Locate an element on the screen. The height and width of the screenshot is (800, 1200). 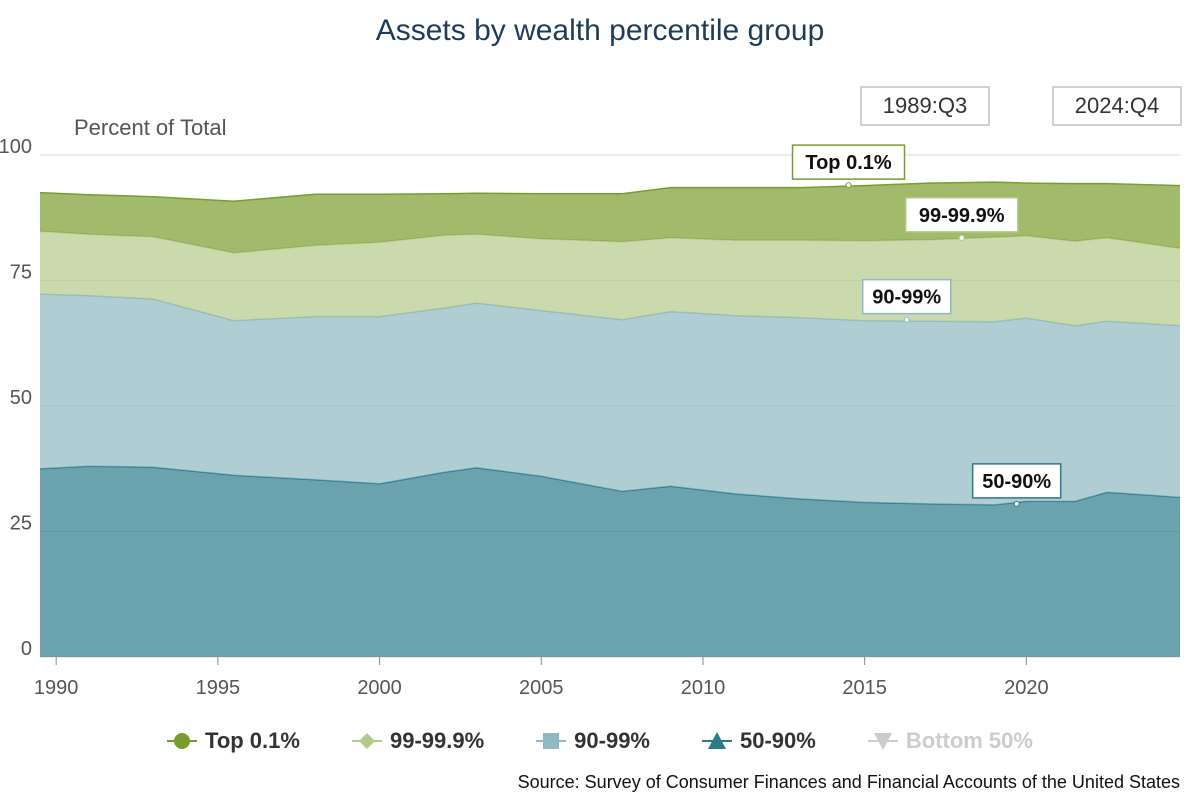
legend-item-90-99: 90-99% is located at coordinates (593, 741).